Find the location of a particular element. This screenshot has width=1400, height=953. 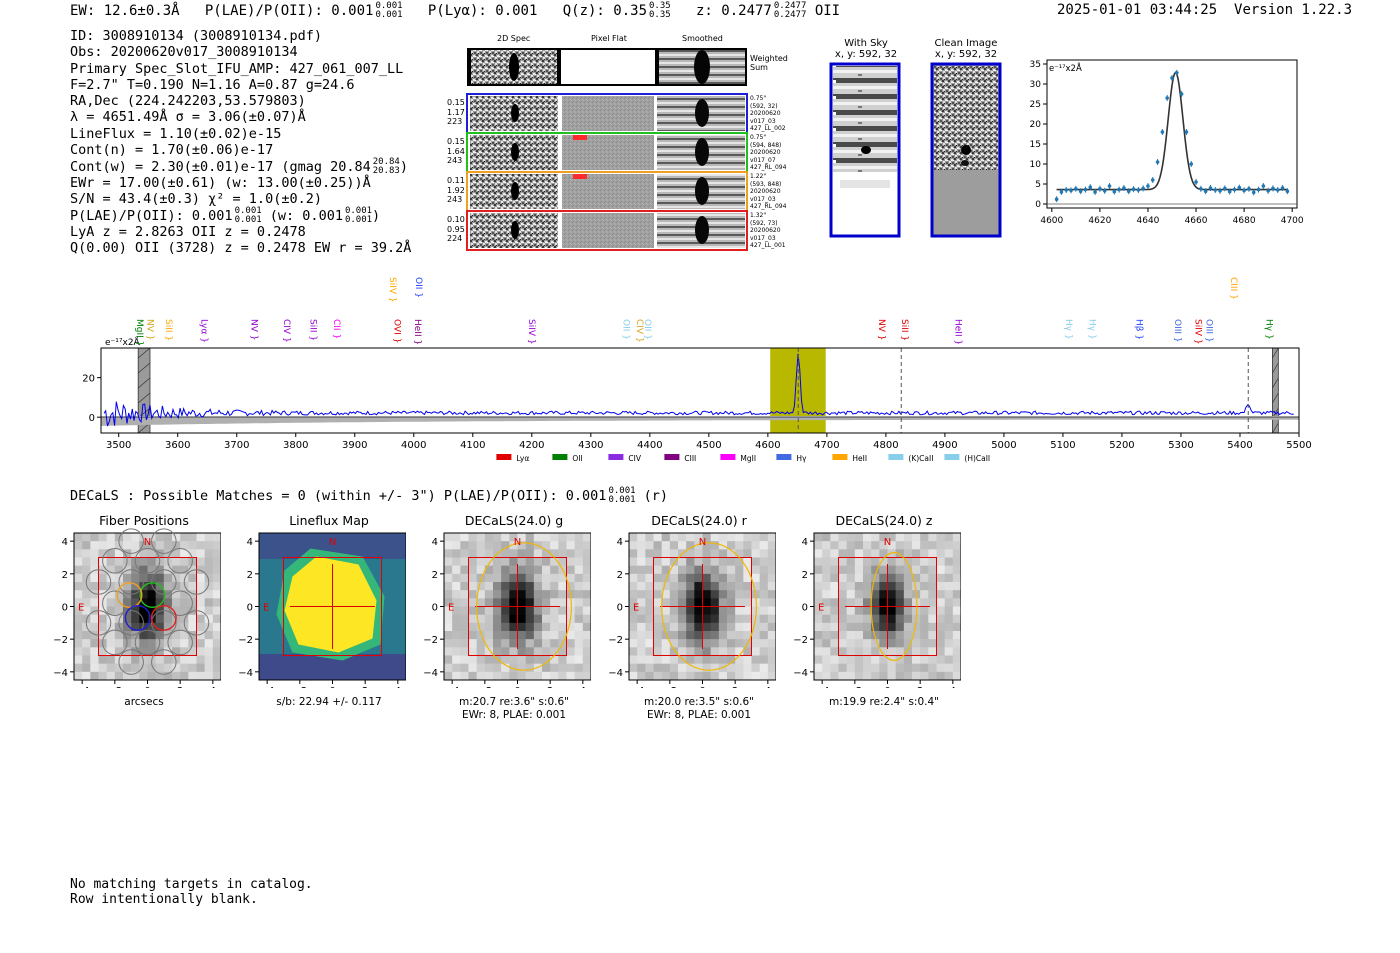

cutout-grid is located at coordinates (607, 149).